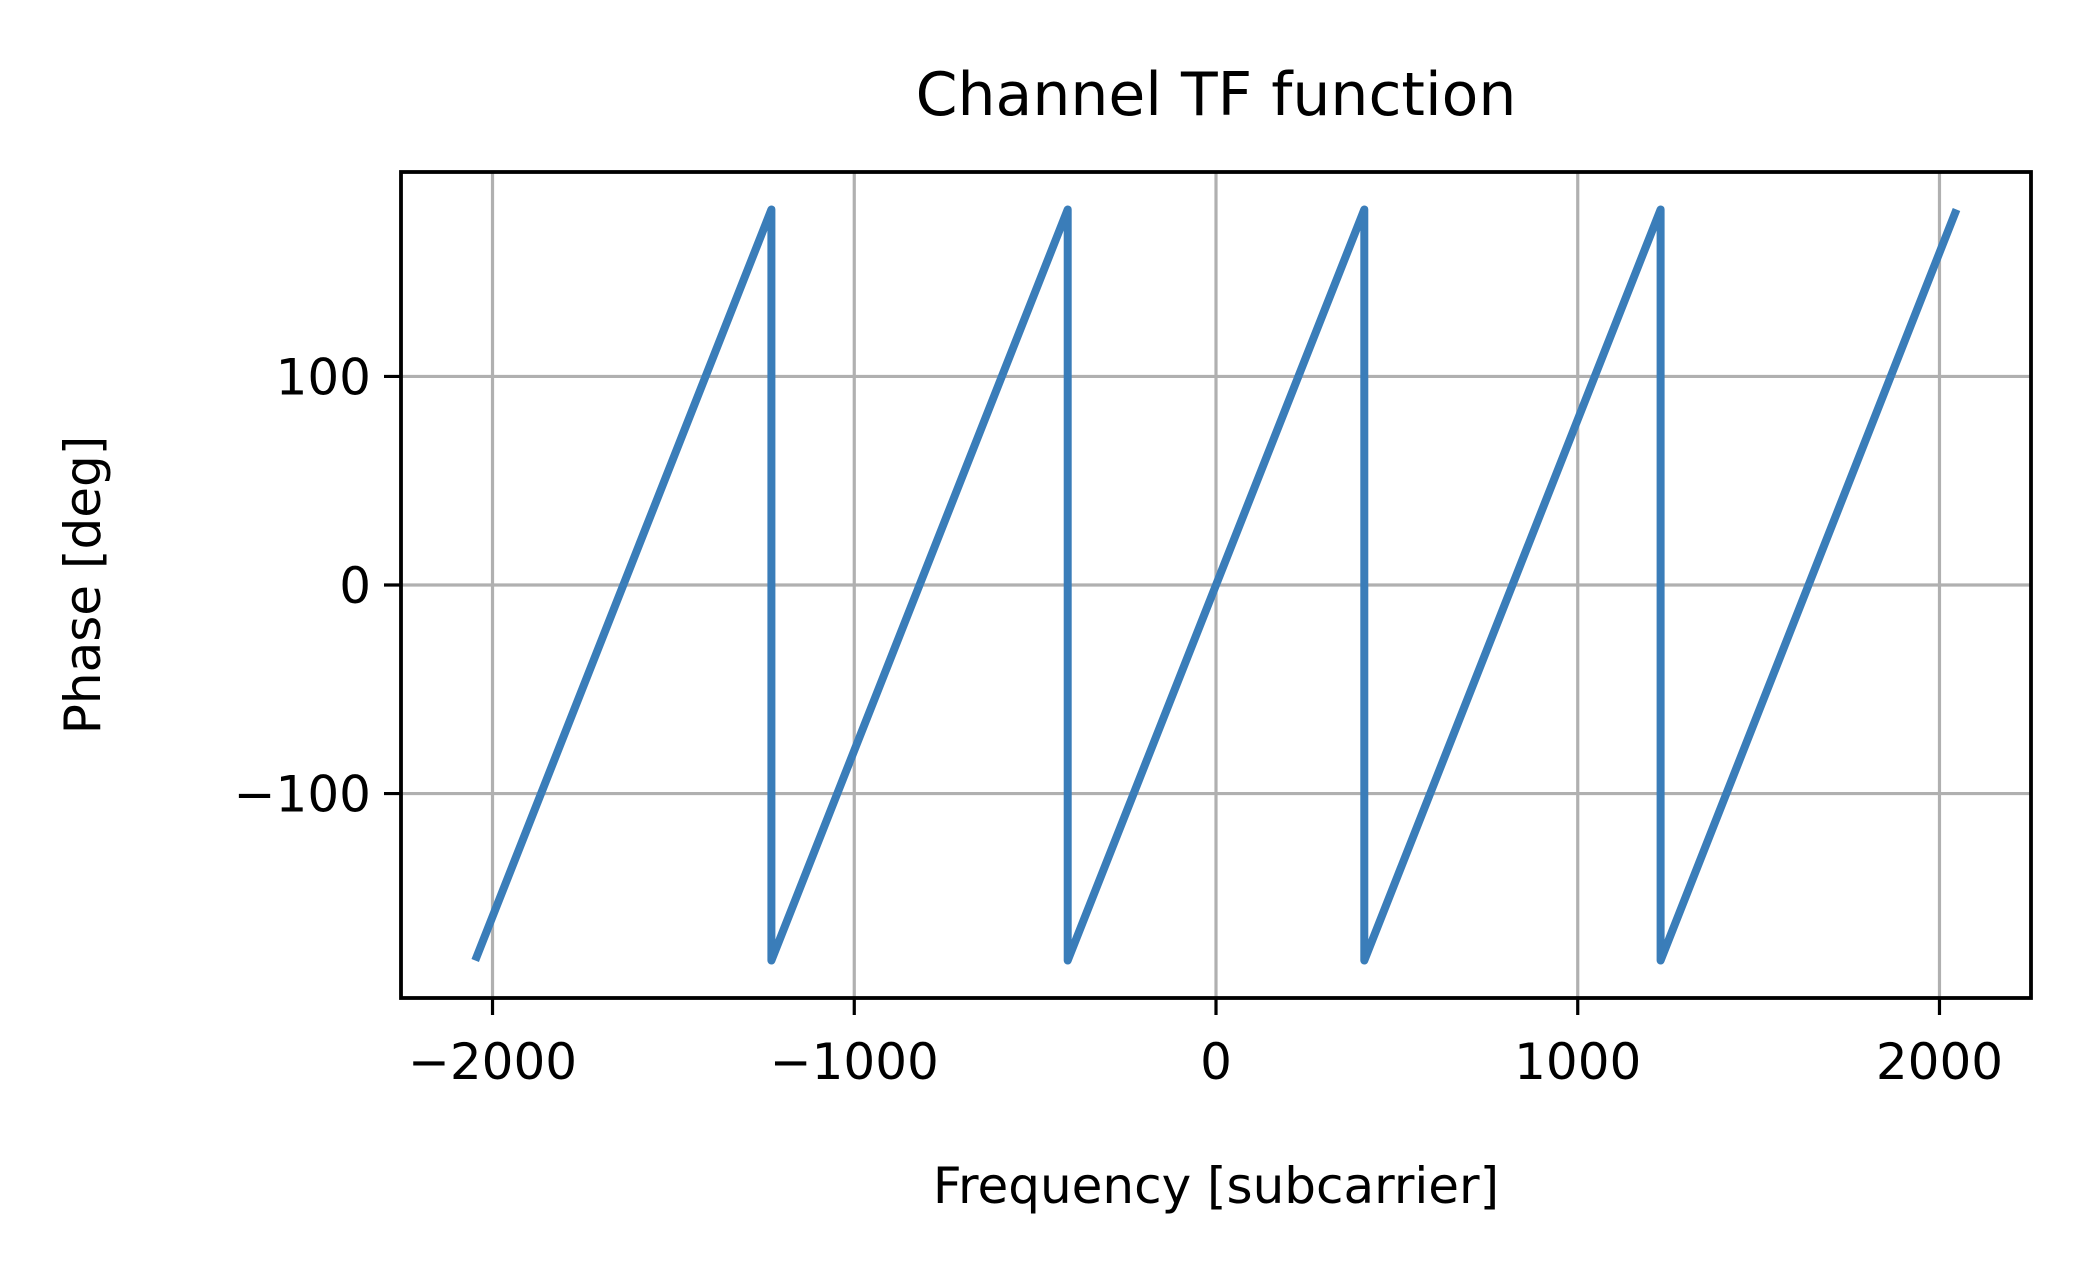 The width and height of the screenshot is (2079, 1279). I want to click on y-tick-label: −100, so click(302, 795).